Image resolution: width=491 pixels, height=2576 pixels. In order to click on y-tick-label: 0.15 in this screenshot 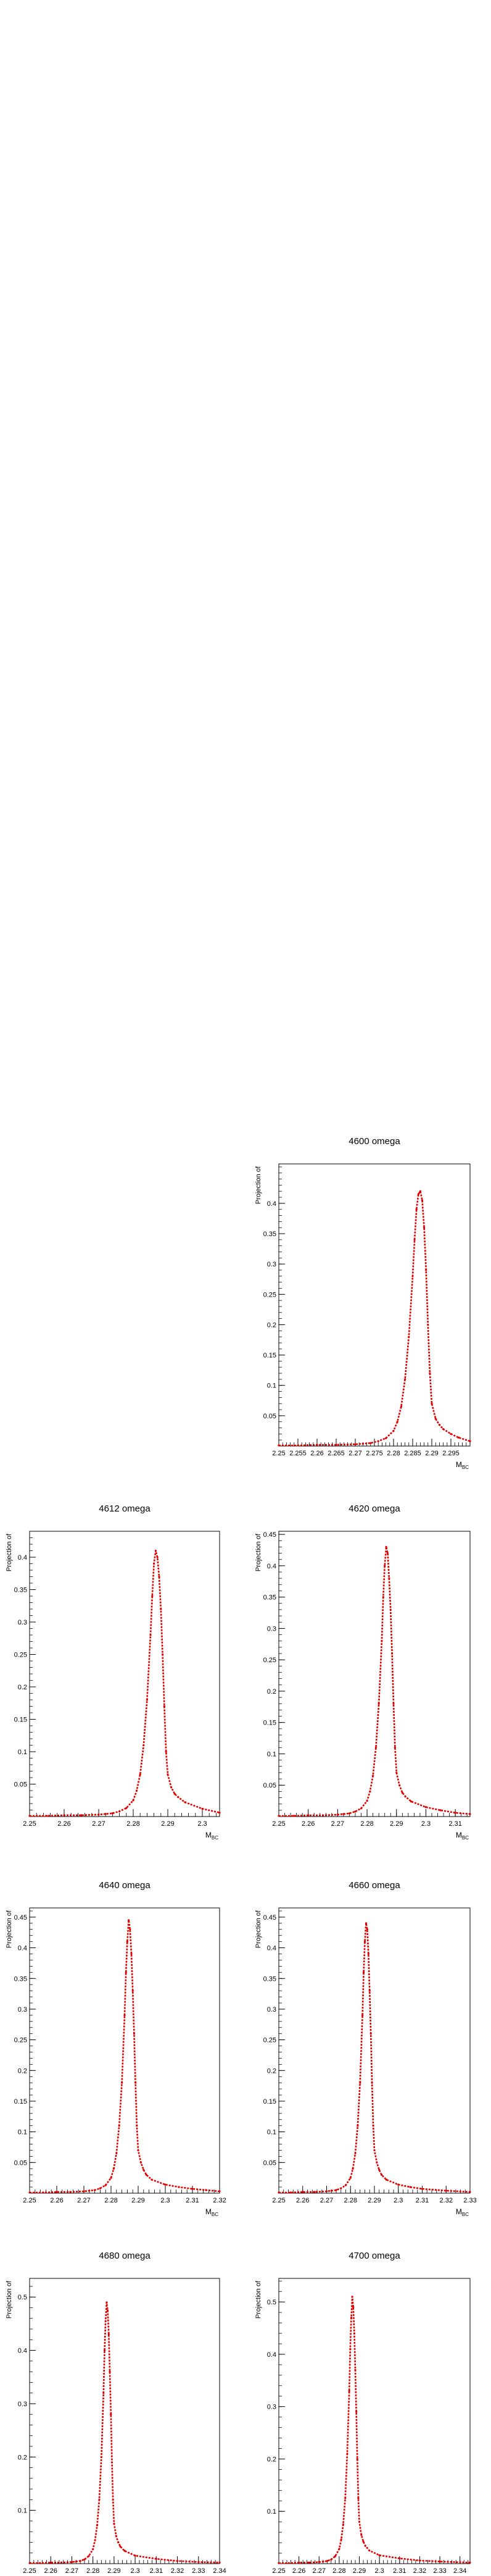, I will do `click(269, 2102)`.